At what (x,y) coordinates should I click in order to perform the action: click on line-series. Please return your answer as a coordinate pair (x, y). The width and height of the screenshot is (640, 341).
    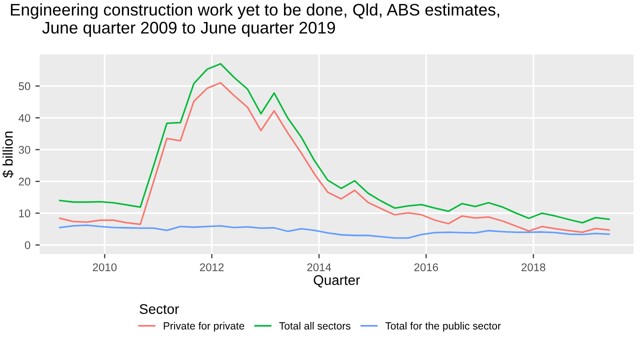
    Looking at the image, I should click on (334, 231).